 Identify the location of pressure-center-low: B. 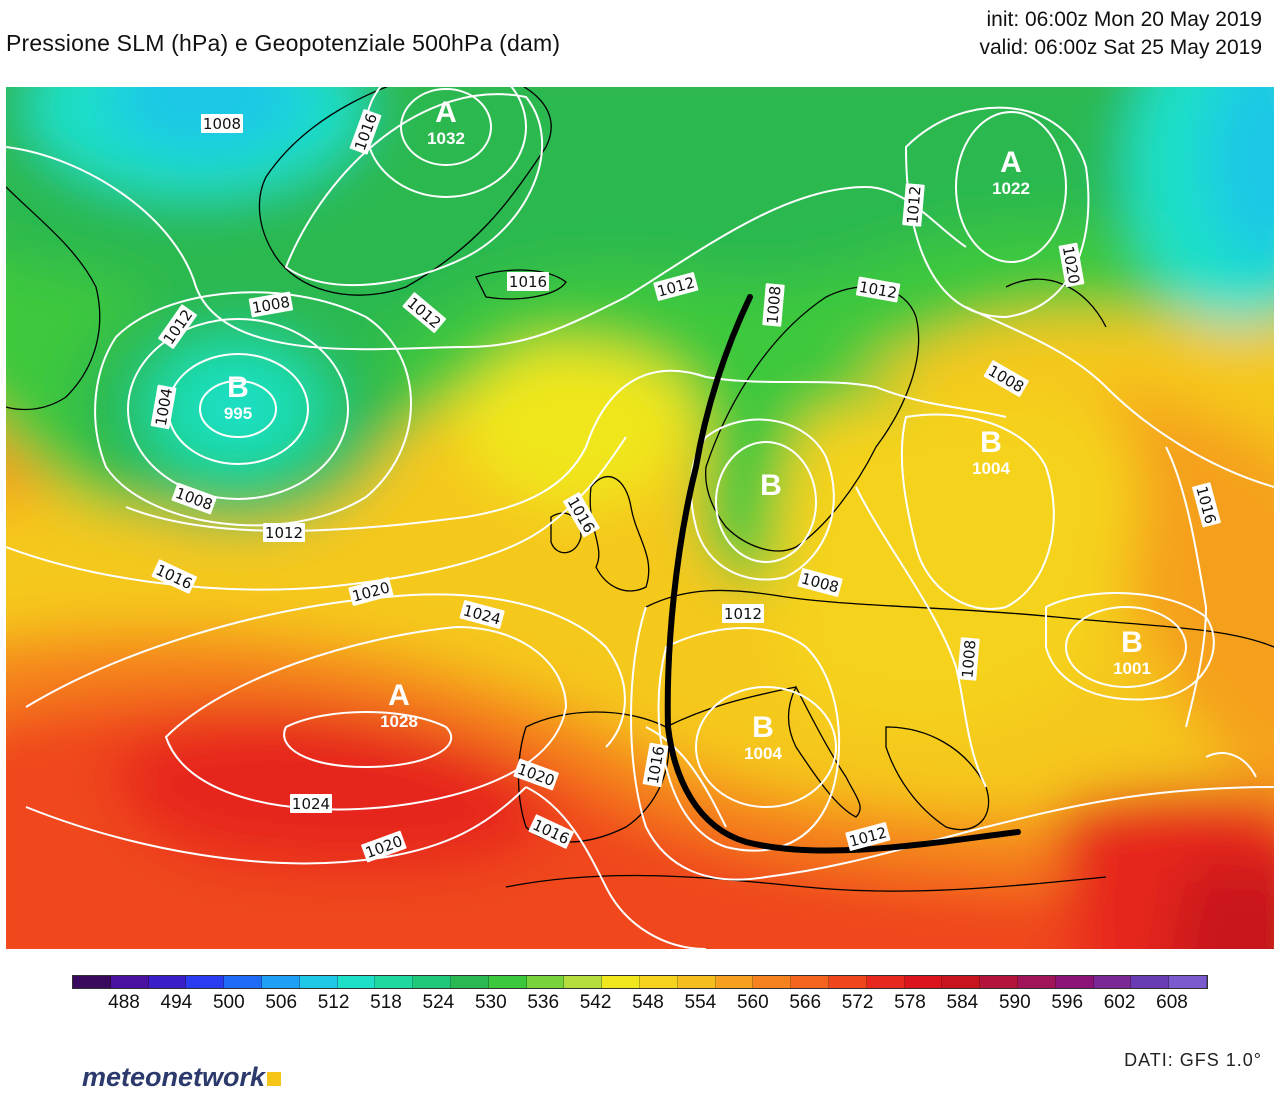
(771, 485).